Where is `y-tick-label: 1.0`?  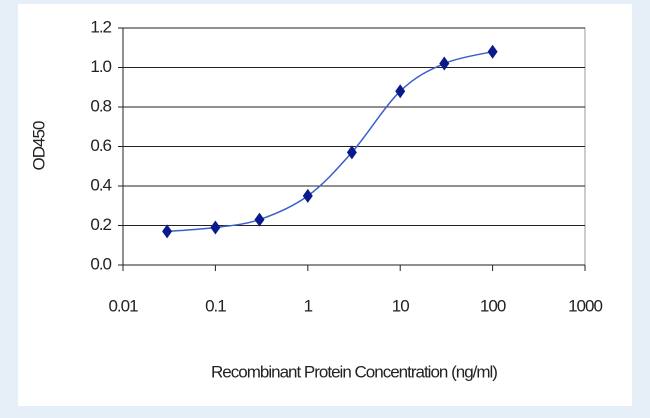
y-tick-label: 1.0 is located at coordinates (100, 66).